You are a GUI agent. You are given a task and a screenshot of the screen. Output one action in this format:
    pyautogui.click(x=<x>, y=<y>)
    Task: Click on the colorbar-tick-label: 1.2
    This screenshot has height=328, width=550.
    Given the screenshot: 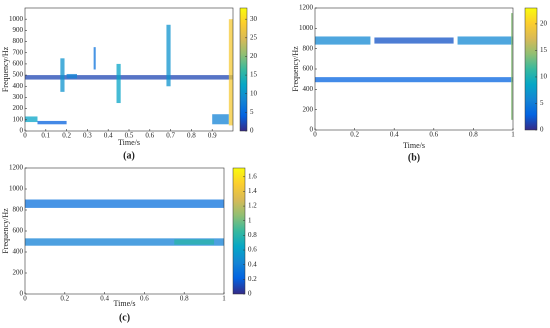 What is the action you would take?
    pyautogui.click(x=252, y=206)
    